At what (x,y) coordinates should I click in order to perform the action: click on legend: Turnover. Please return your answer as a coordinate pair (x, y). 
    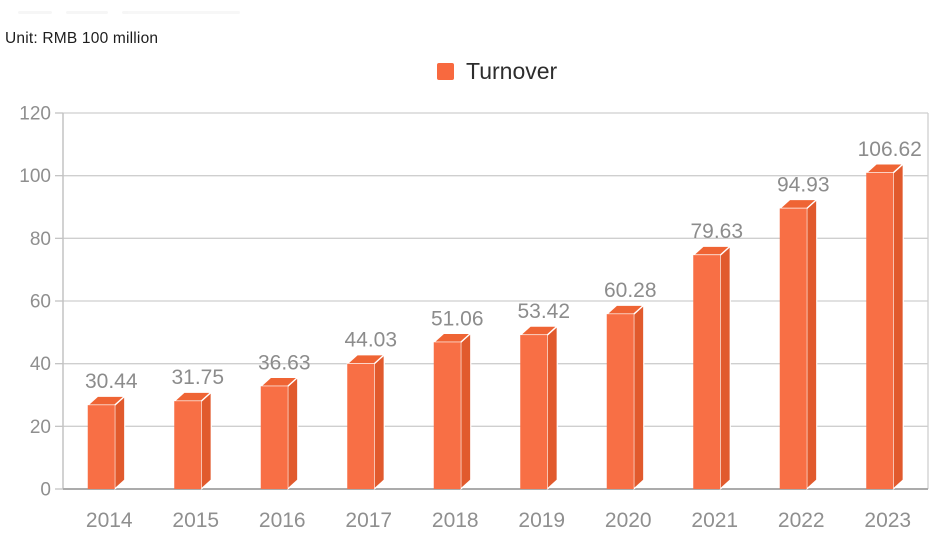
    Looking at the image, I should click on (497, 71).